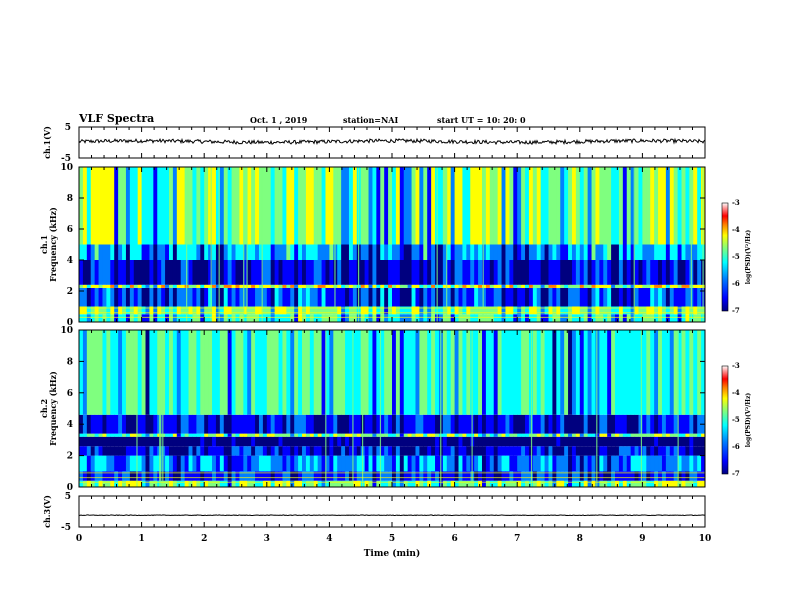 This screenshot has height=612, width=792. What do you see at coordinates (736, 365) in the screenshot?
I see `colorbar-tick-label: -3` at bounding box center [736, 365].